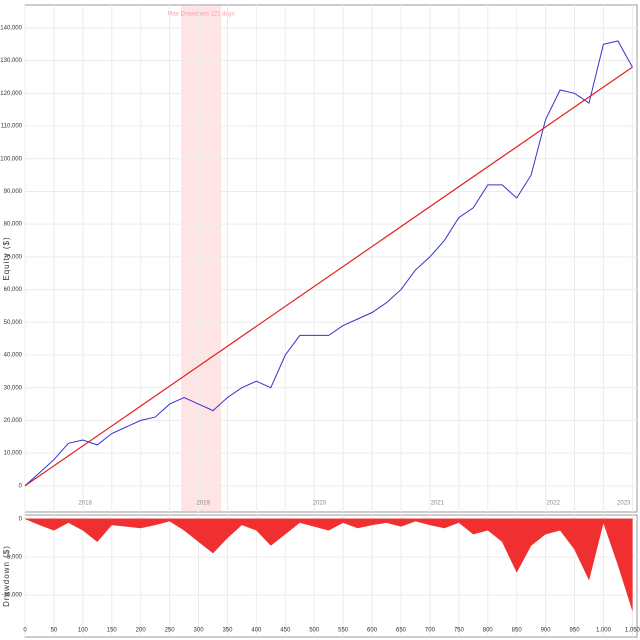 This screenshot has height=640, width=640. I want to click on y-tick-label: 90,000, so click(13, 192).